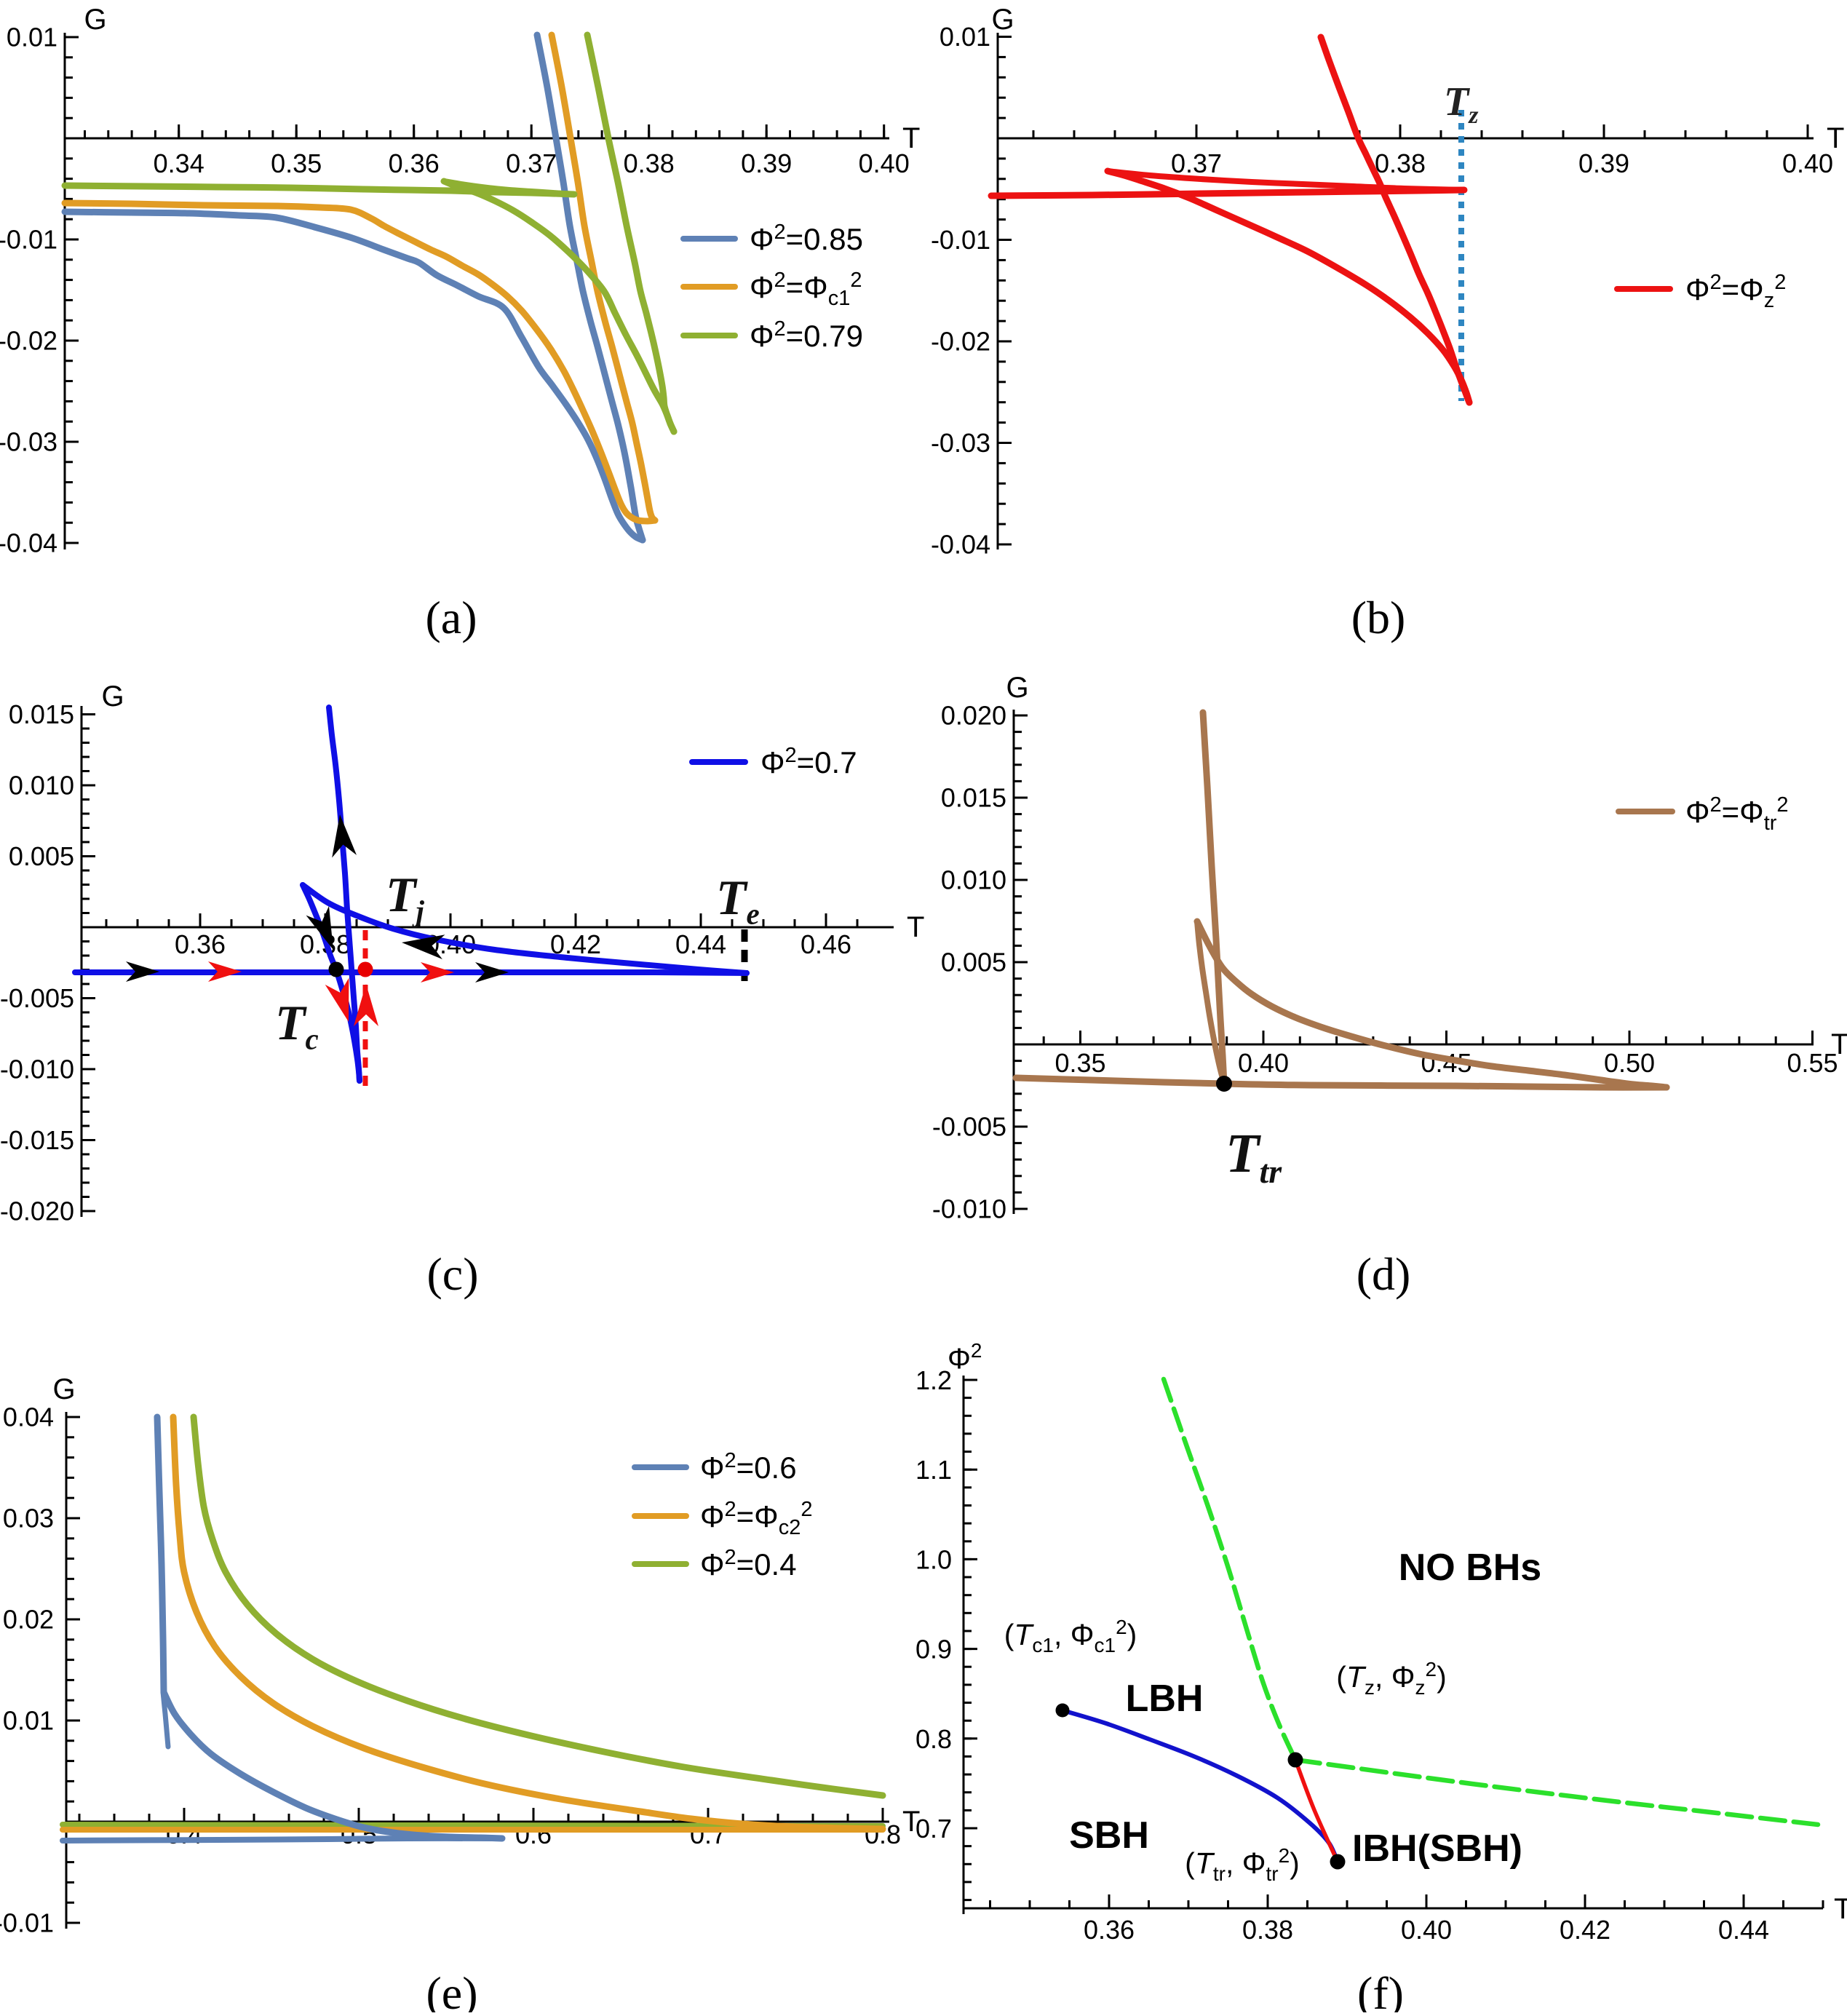 This screenshot has height=2016, width=1847. What do you see at coordinates (1378, 617) in the screenshot?
I see `svg-text: (b)` at bounding box center [1378, 617].